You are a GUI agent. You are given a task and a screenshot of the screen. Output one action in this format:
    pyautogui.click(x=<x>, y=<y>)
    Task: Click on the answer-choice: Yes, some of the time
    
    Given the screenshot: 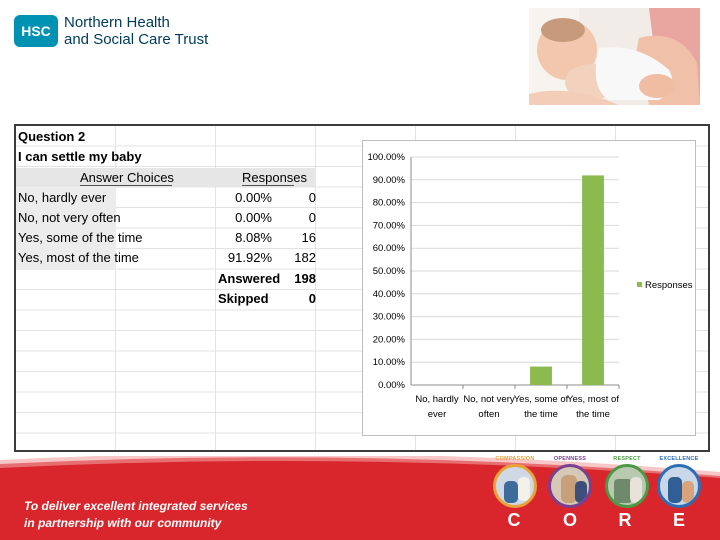 What is the action you would take?
    pyautogui.click(x=80, y=237)
    